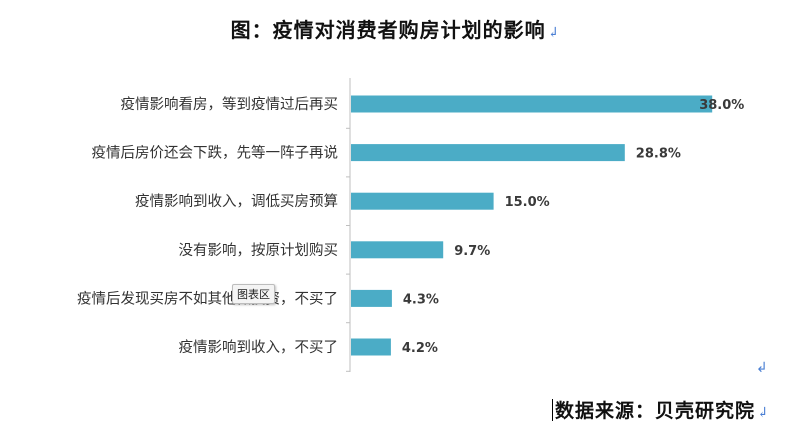  I want to click on data-label: 38.0%, so click(721, 105).